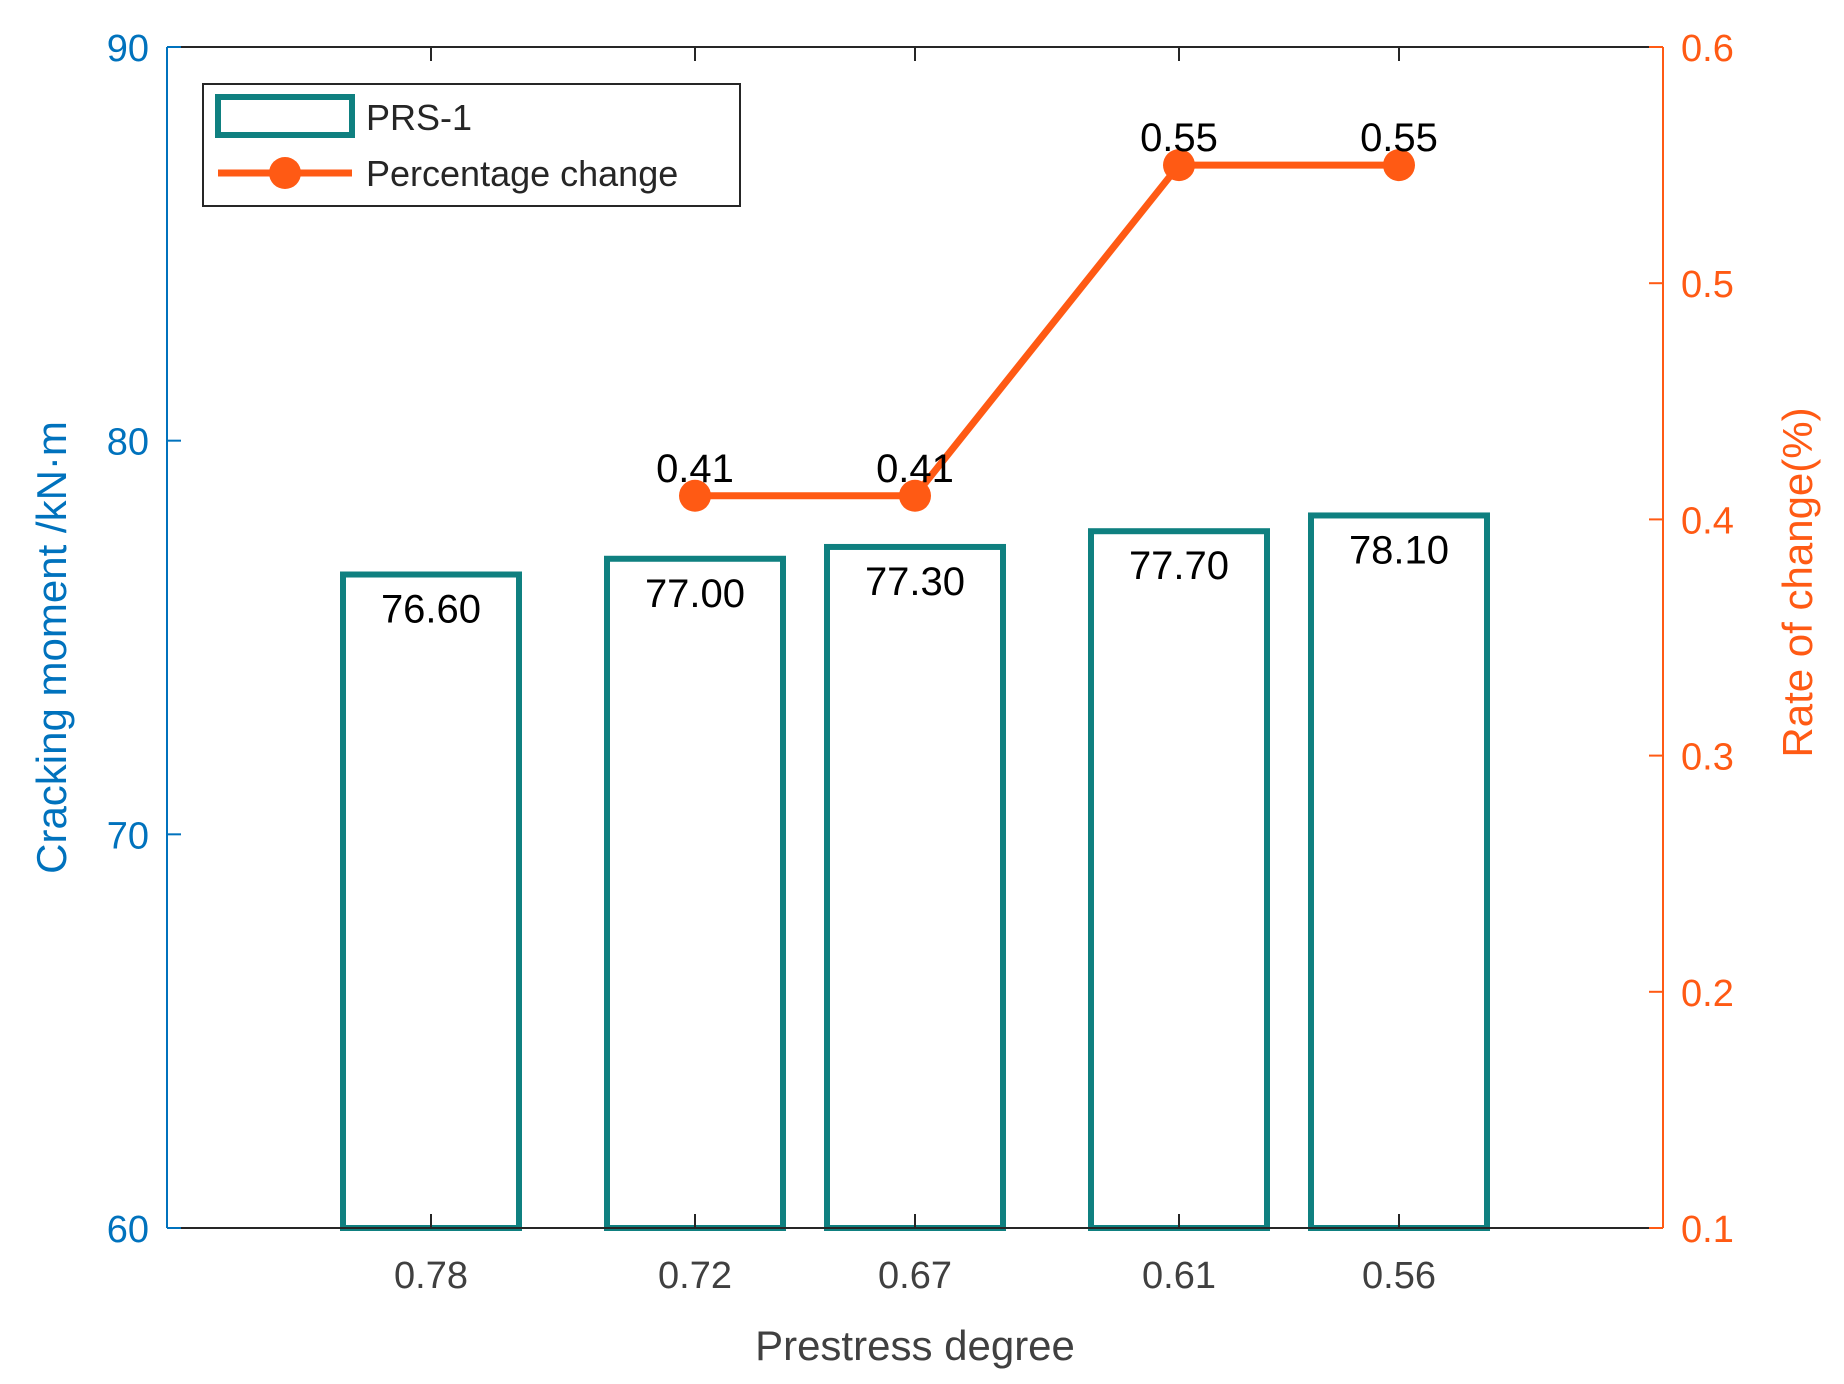 The width and height of the screenshot is (1844, 1384). I want to click on y-right-axis-label: Rate of change(%), so click(1797, 582).